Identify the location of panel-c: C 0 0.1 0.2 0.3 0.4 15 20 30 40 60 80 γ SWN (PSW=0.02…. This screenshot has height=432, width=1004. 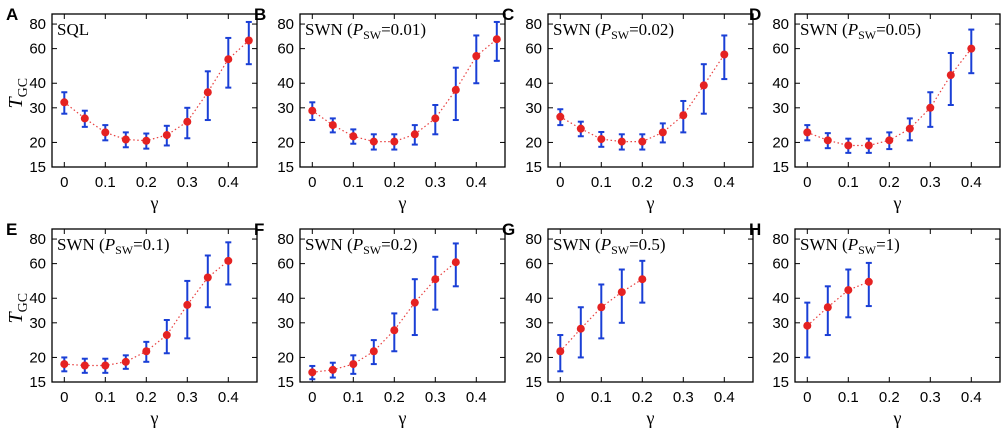
(628, 109).